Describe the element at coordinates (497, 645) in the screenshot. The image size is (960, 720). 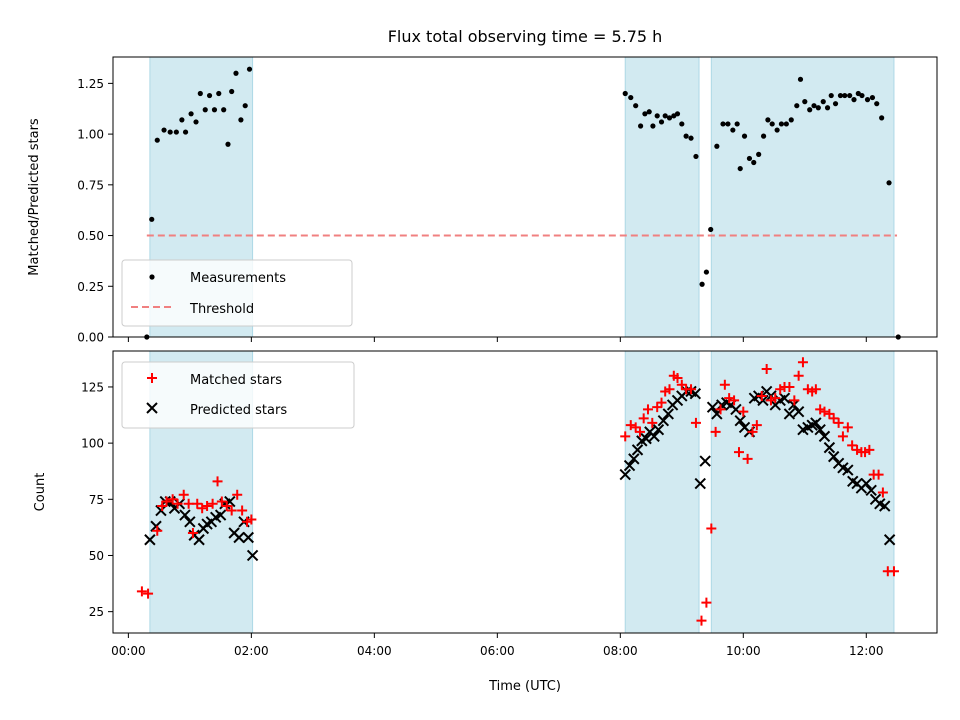
I see `bottom-x-ticks: 00:00 02:00 04:00 06:00 08:00 10:00 12:00` at that location.